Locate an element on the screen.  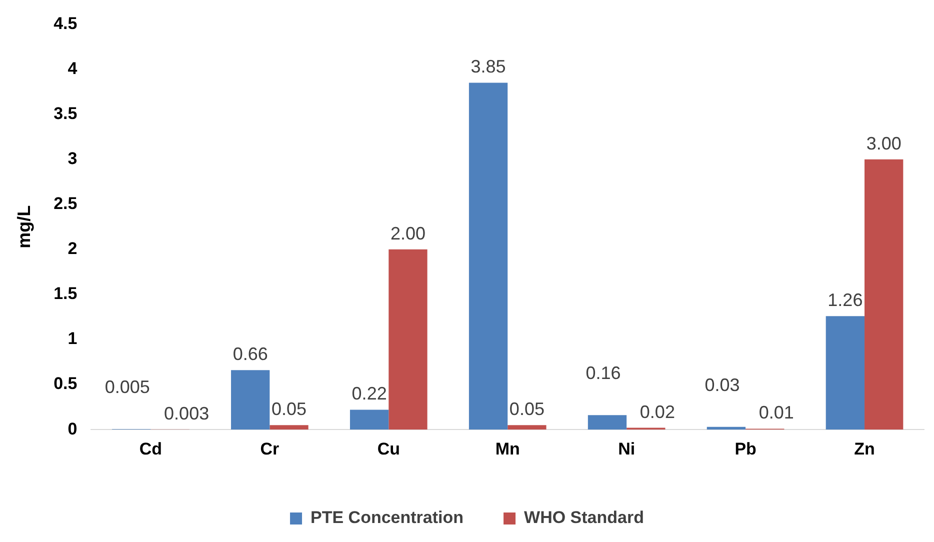
x-tick-label: Zn is located at coordinates (864, 448).